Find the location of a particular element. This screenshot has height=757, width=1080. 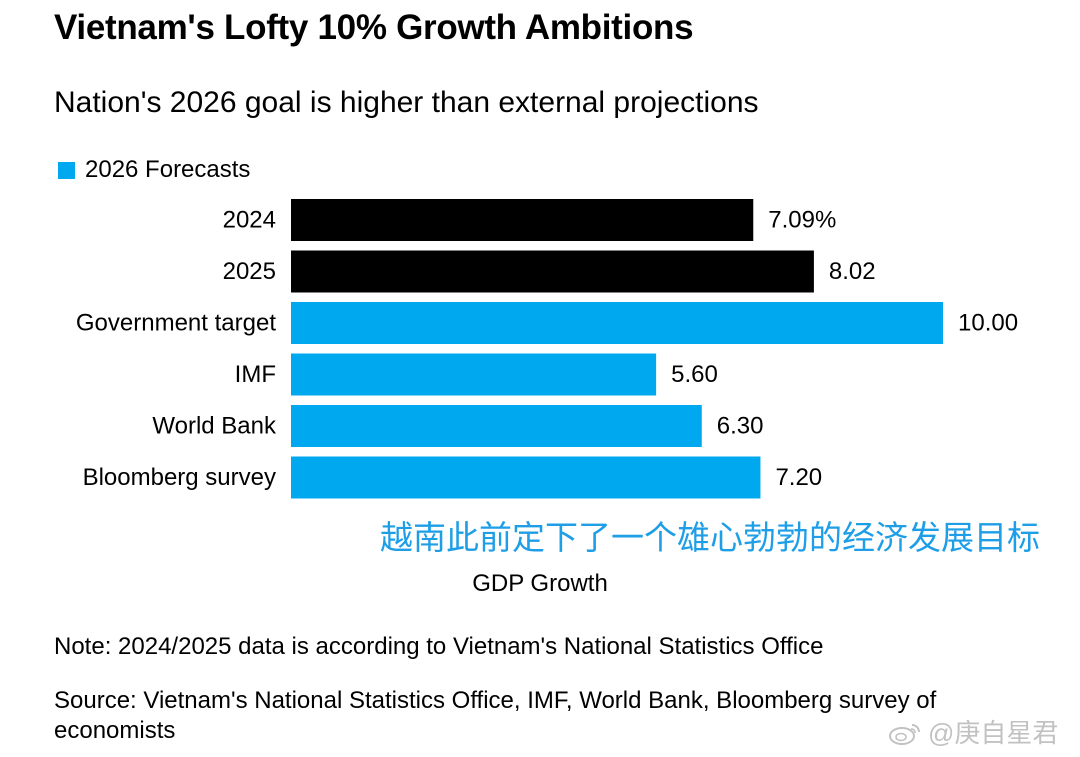

value-label: 6.30 is located at coordinates (740, 426).